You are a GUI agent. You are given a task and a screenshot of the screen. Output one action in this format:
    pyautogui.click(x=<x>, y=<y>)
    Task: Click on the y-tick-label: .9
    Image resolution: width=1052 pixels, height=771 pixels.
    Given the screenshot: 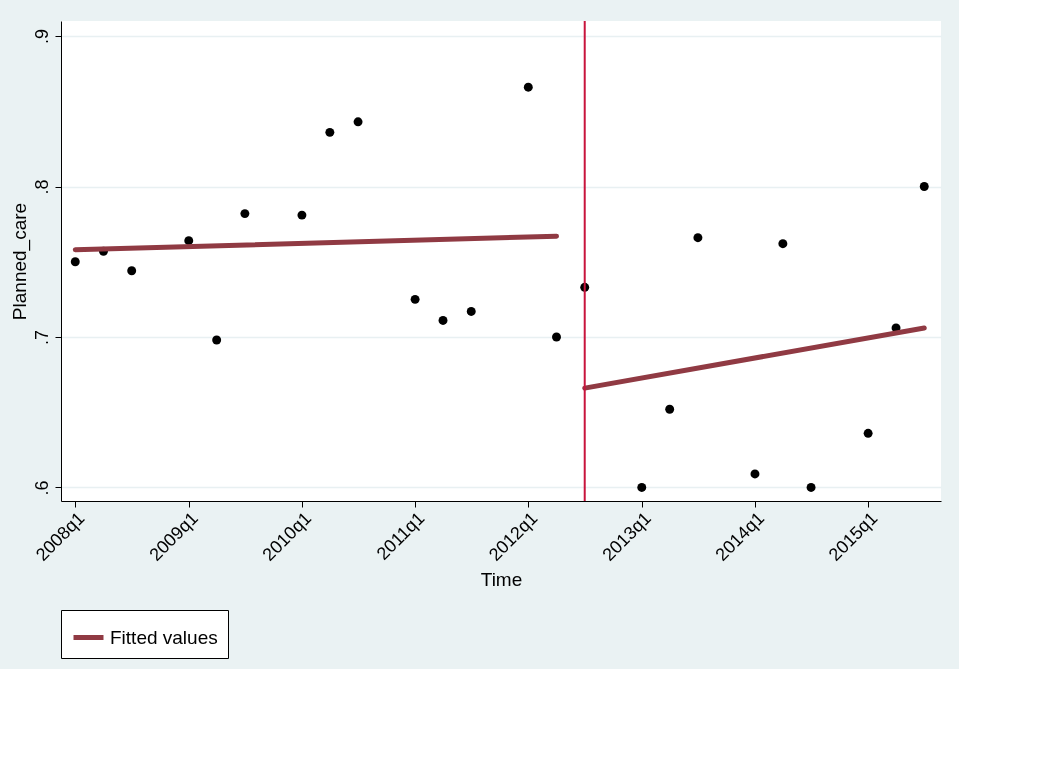 What is the action you would take?
    pyautogui.click(x=41, y=37)
    